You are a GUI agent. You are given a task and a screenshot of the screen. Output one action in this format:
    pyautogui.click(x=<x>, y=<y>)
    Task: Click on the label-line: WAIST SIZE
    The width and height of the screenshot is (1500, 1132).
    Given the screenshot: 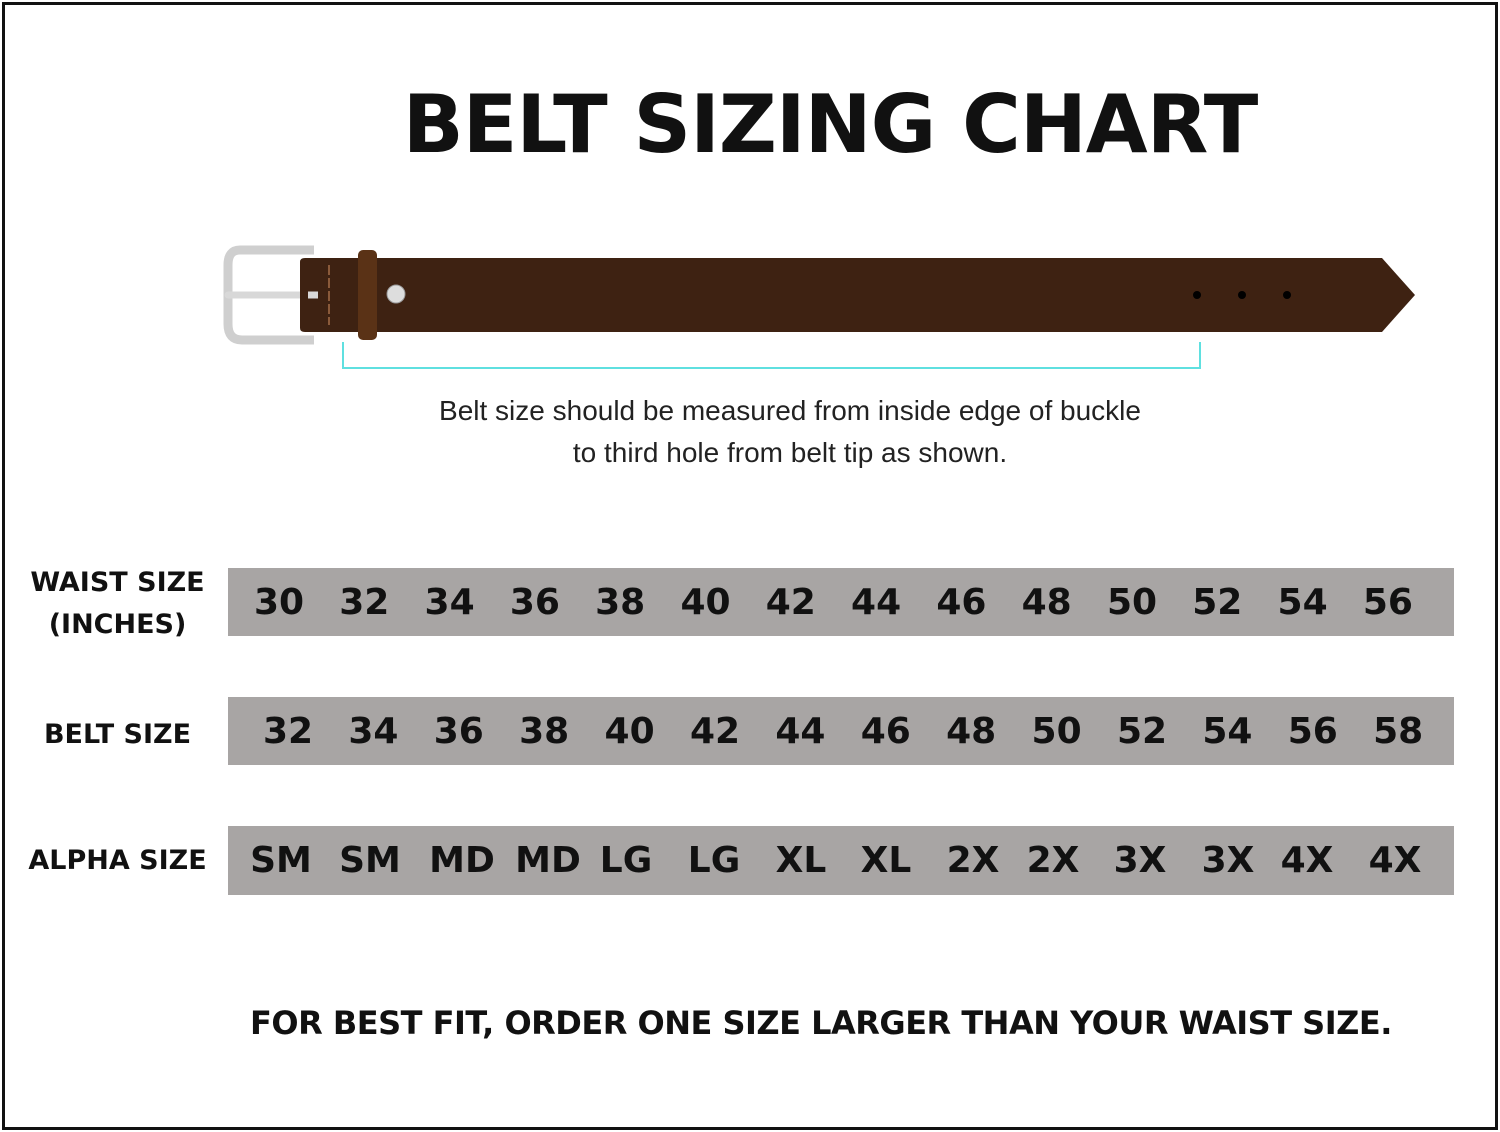 What is the action you would take?
    pyautogui.click(x=117, y=582)
    